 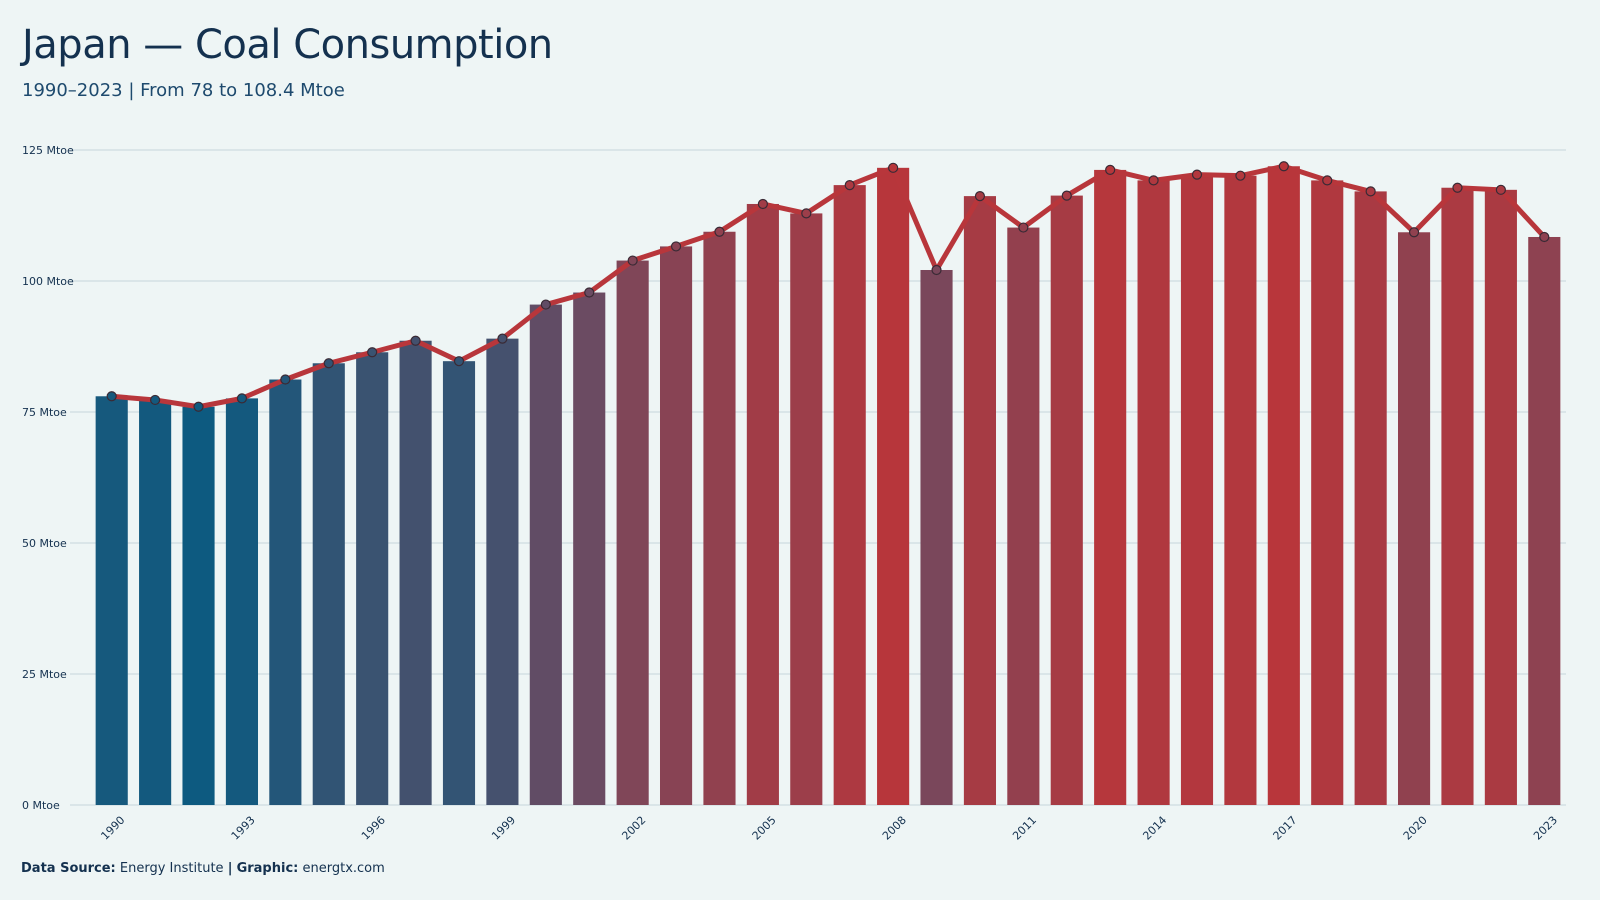 What do you see at coordinates (1153, 180) in the screenshot?
I see `point-2014` at bounding box center [1153, 180].